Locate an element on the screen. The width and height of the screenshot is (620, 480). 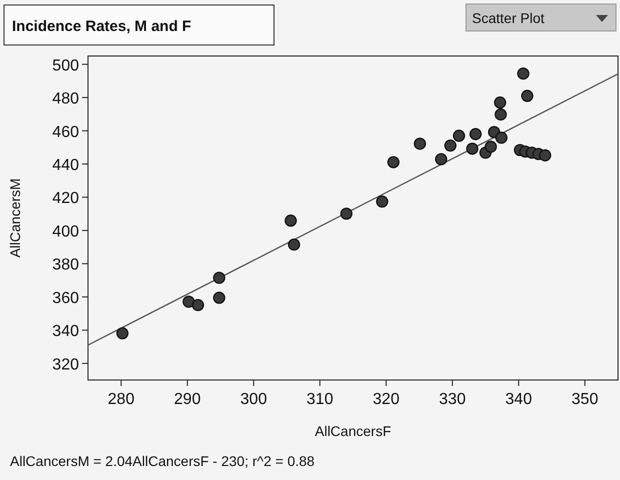
x-tick-label: 280 is located at coordinates (121, 399).